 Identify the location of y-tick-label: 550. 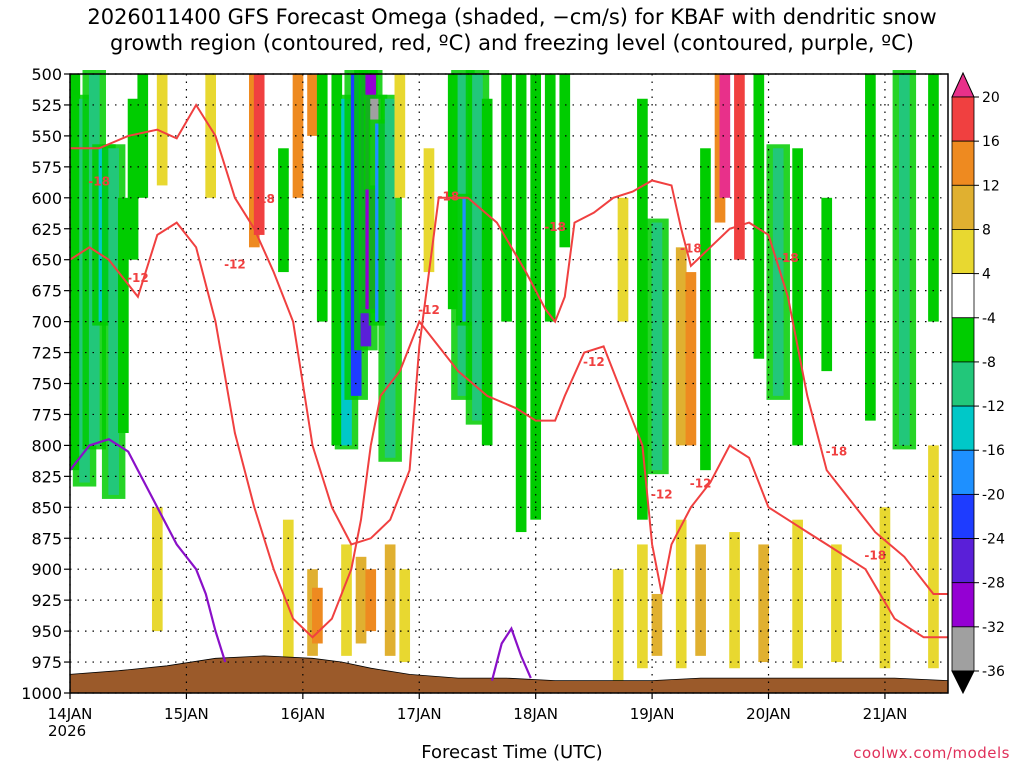
(46, 136).